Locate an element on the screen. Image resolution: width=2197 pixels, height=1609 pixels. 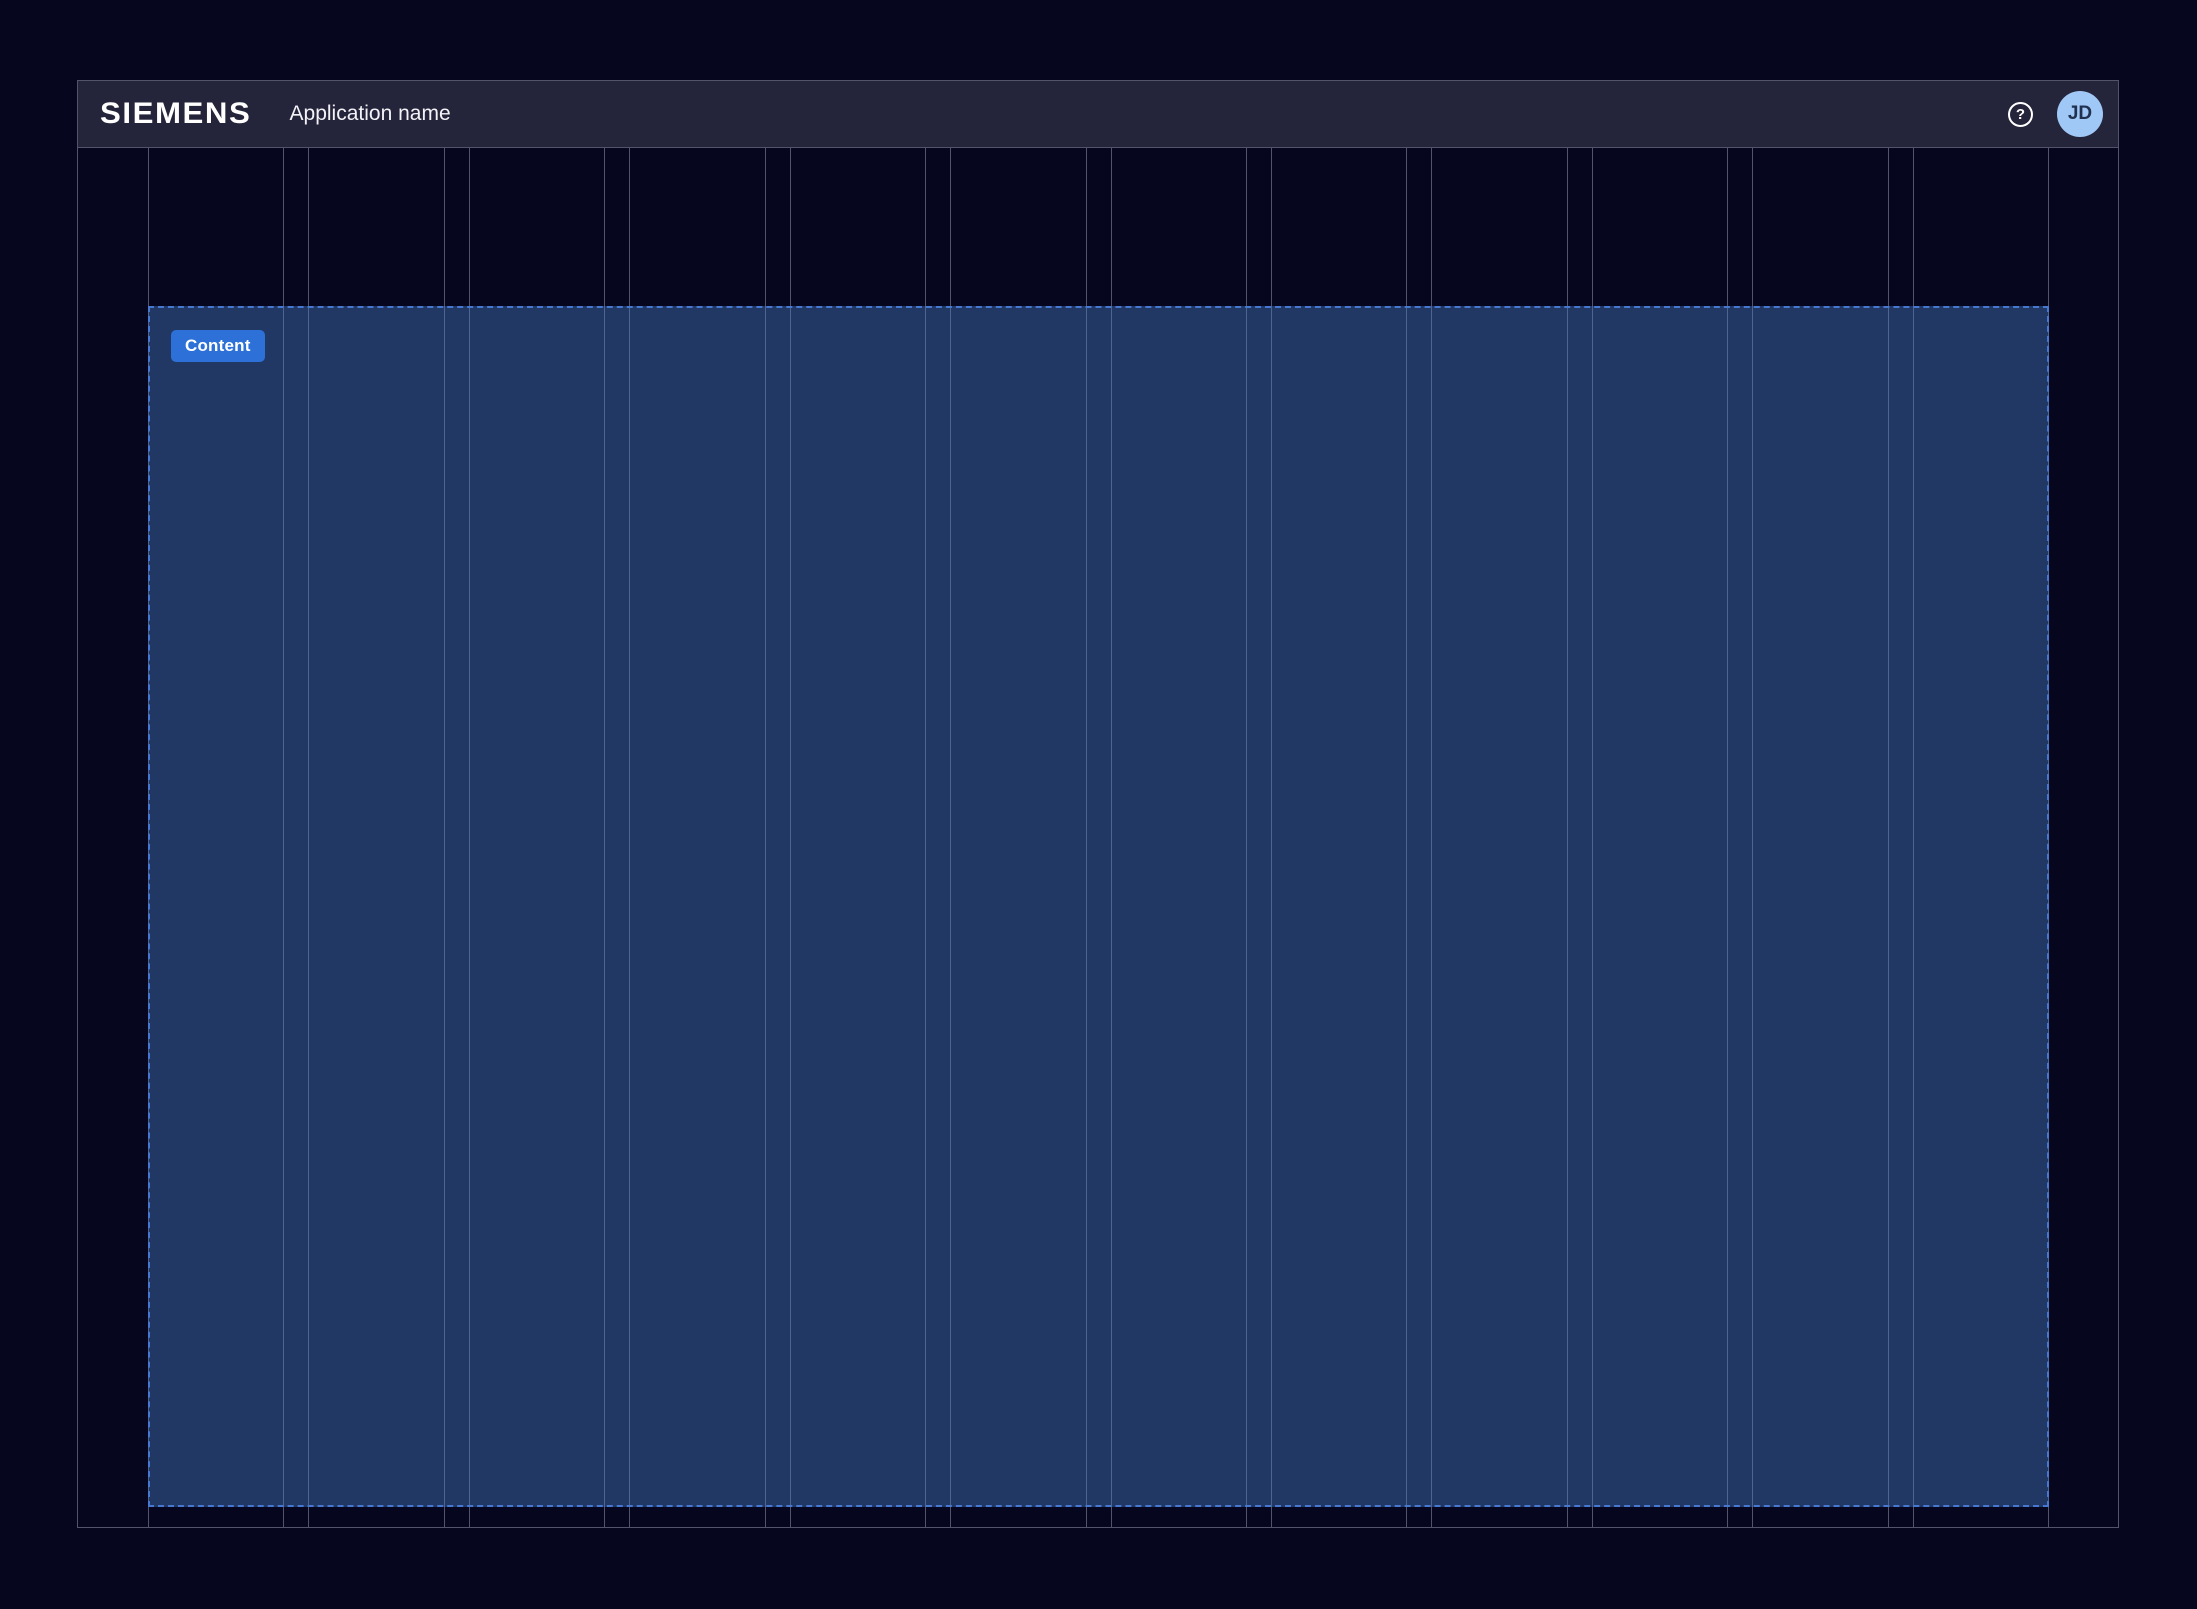
app-header: SIEMENS Application name ? JD is located at coordinates (1098, 114).